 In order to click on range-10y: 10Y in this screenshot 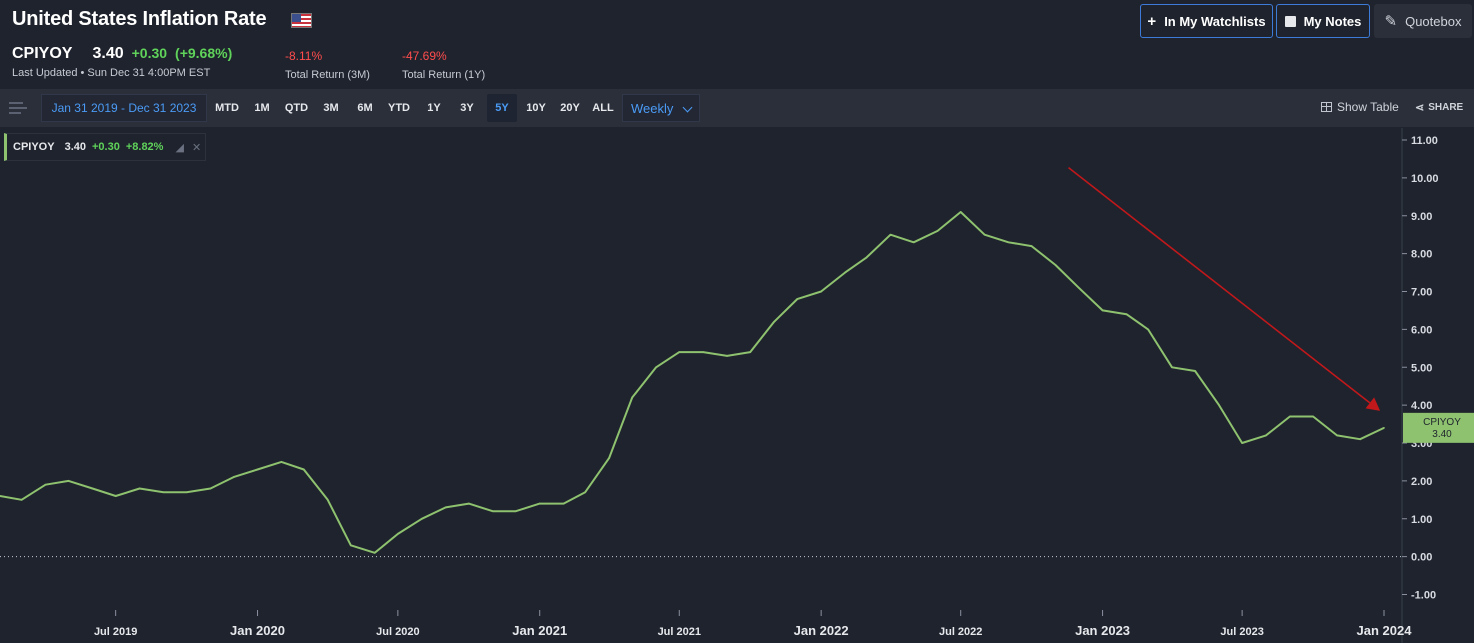, I will do `click(536, 108)`.